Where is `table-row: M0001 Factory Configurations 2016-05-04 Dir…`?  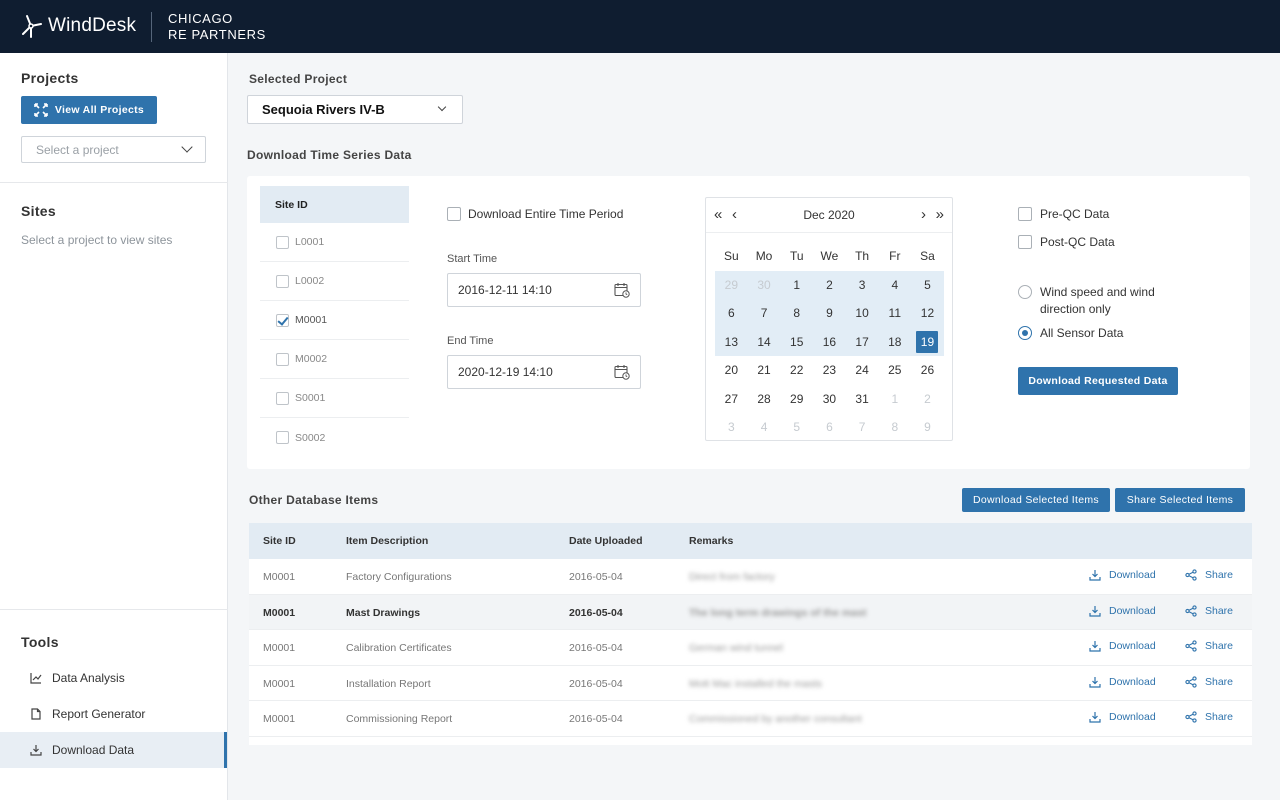
table-row: M0001 Factory Configurations 2016-05-04 Dir… is located at coordinates (750, 577).